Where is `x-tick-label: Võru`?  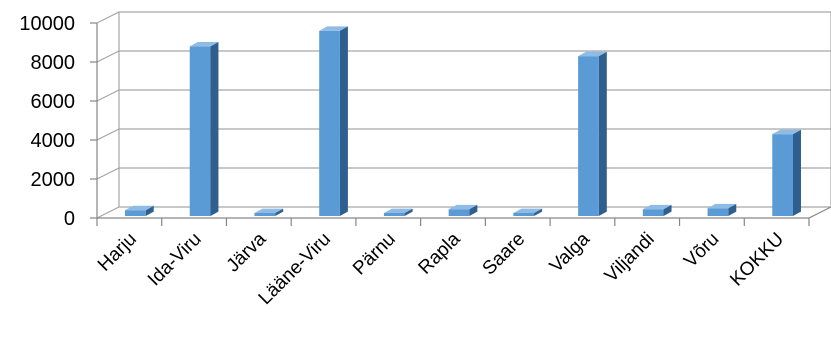 x-tick-label: Võru is located at coordinates (701, 250).